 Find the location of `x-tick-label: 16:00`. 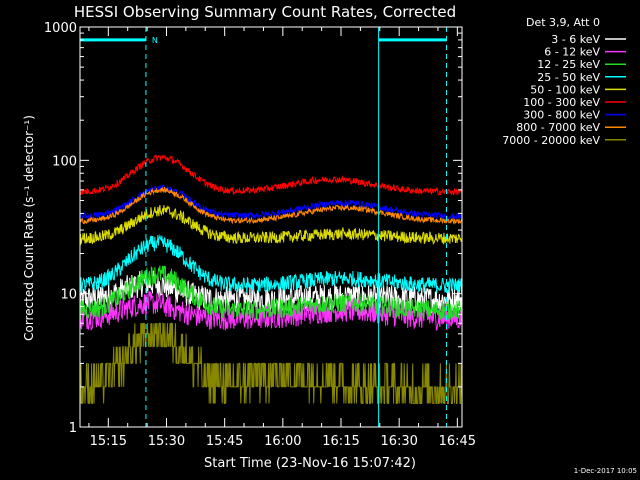

x-tick-label: 16:00 is located at coordinates (282, 441).